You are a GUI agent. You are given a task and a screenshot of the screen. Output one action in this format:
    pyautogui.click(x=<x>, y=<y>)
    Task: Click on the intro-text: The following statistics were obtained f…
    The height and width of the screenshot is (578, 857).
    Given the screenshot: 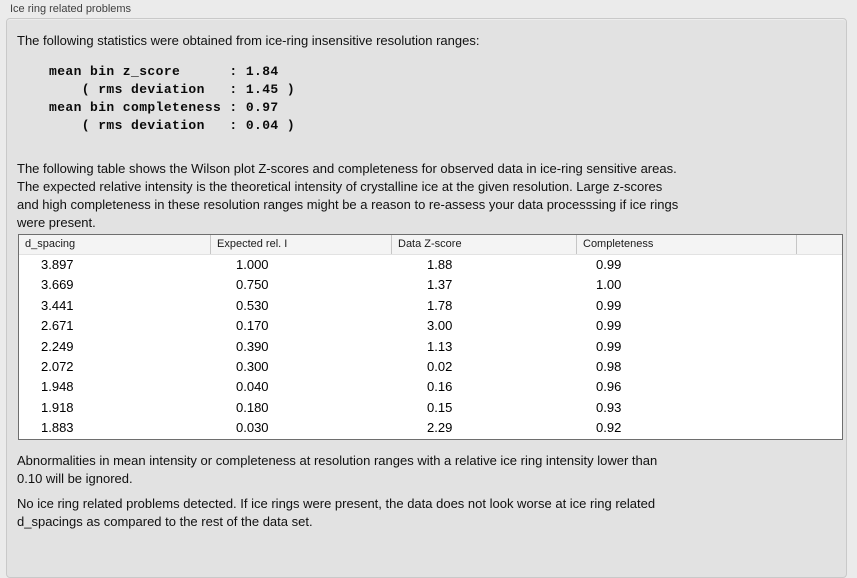 What is the action you would take?
    pyautogui.click(x=248, y=40)
    